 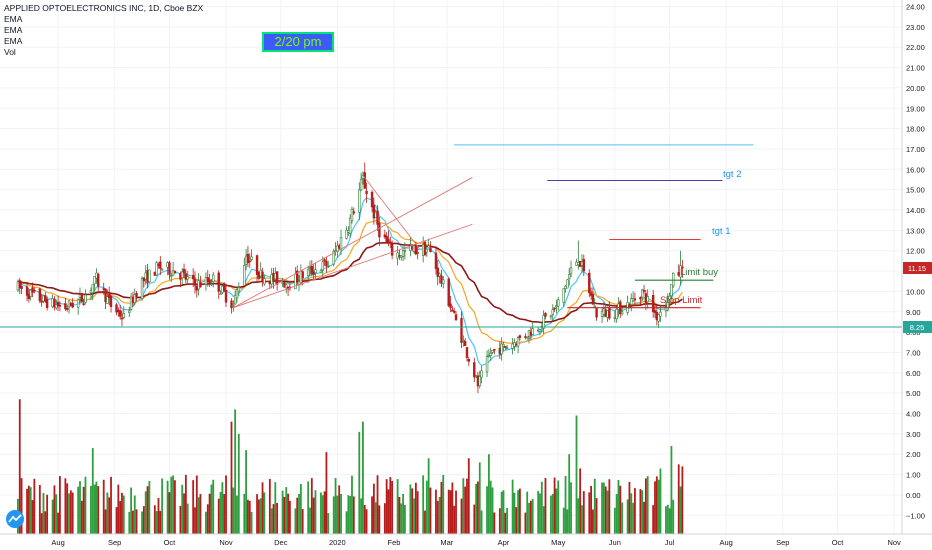 What do you see at coordinates (15, 519) in the screenshot?
I see `tradingview-logo-icon` at bounding box center [15, 519].